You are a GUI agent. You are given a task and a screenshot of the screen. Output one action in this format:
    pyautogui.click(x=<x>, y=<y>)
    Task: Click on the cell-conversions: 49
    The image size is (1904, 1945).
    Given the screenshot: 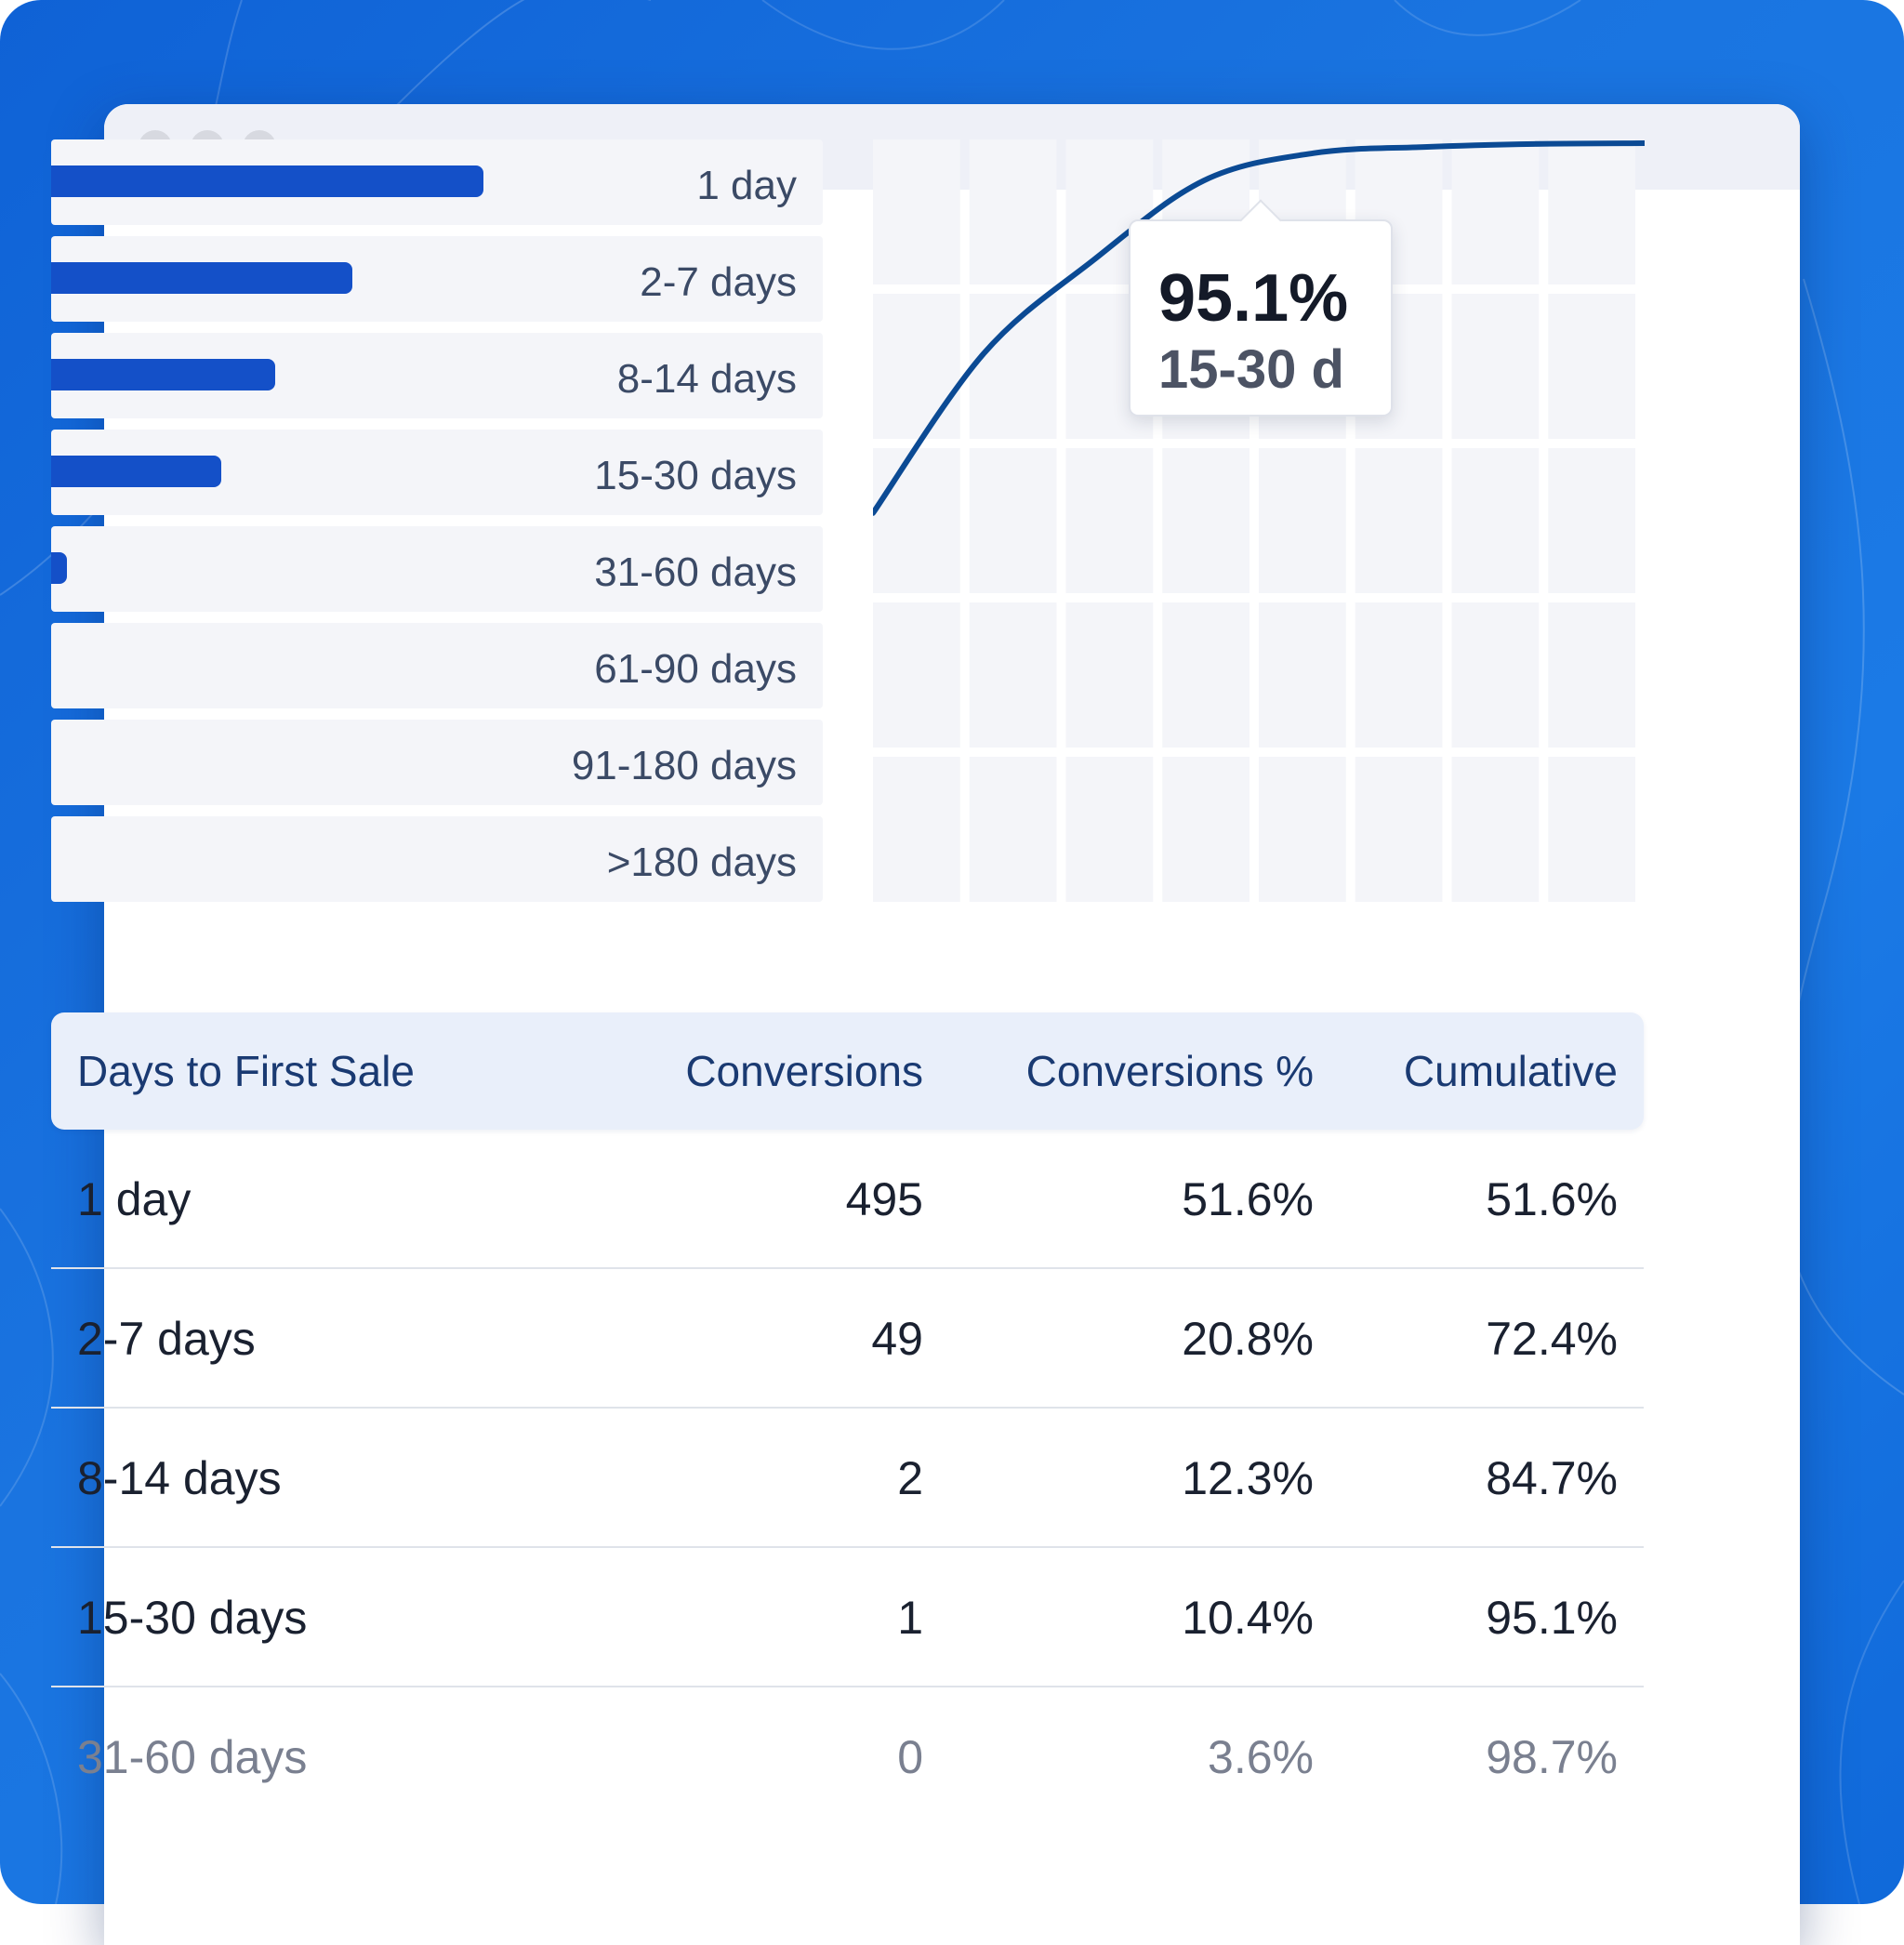 What is the action you would take?
    pyautogui.click(x=897, y=1339)
    